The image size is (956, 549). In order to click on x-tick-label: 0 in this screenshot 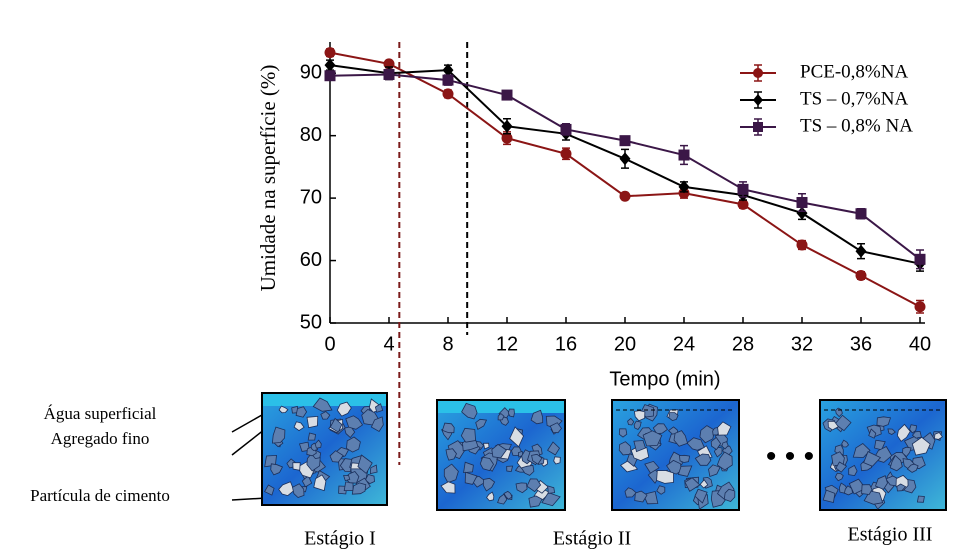, I will do `click(329, 344)`.